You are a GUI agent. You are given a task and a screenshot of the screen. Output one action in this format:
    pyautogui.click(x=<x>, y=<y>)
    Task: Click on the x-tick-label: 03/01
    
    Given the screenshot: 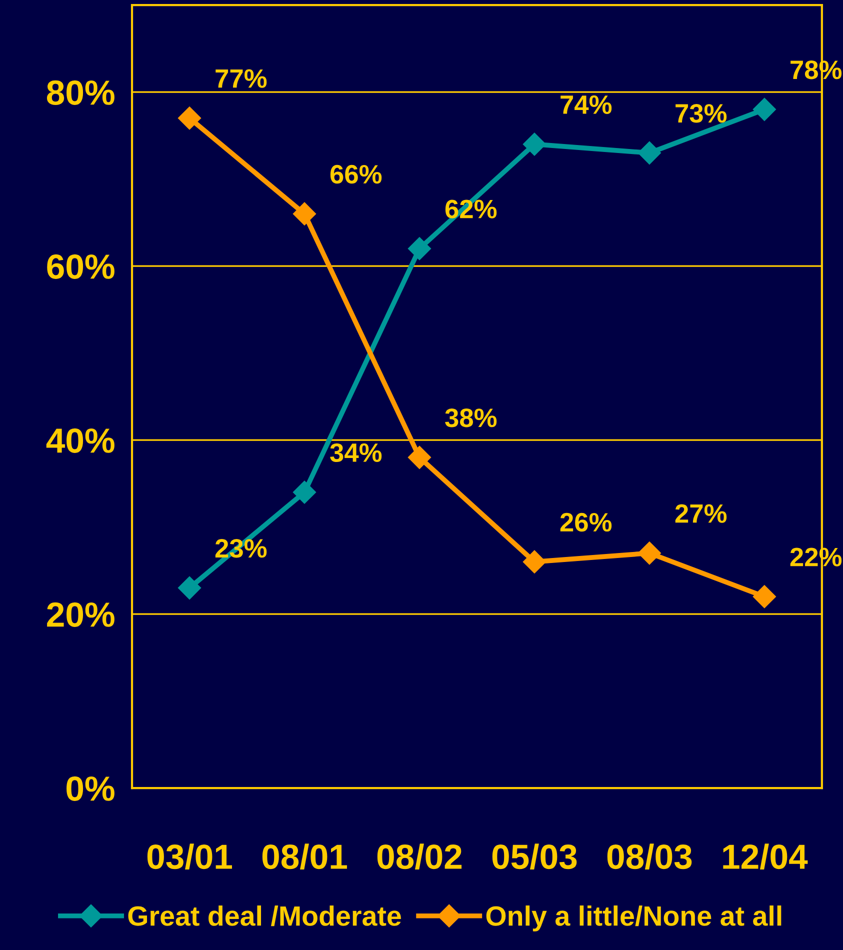 What is the action you would take?
    pyautogui.click(x=189, y=857)
    